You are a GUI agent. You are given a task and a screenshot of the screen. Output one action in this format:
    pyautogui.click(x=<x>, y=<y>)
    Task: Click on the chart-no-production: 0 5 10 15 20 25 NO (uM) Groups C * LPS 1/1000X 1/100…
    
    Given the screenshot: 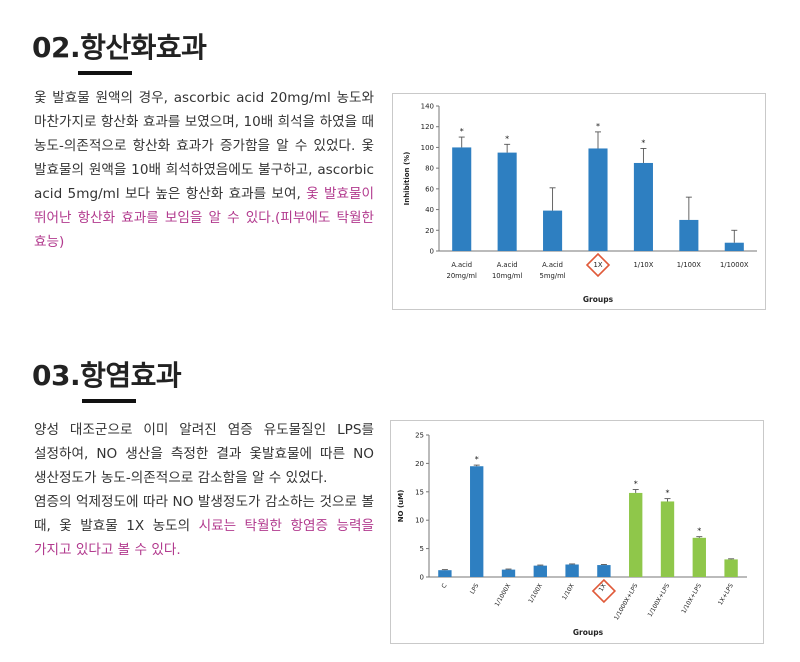 What is the action you would take?
    pyautogui.click(x=572, y=534)
    